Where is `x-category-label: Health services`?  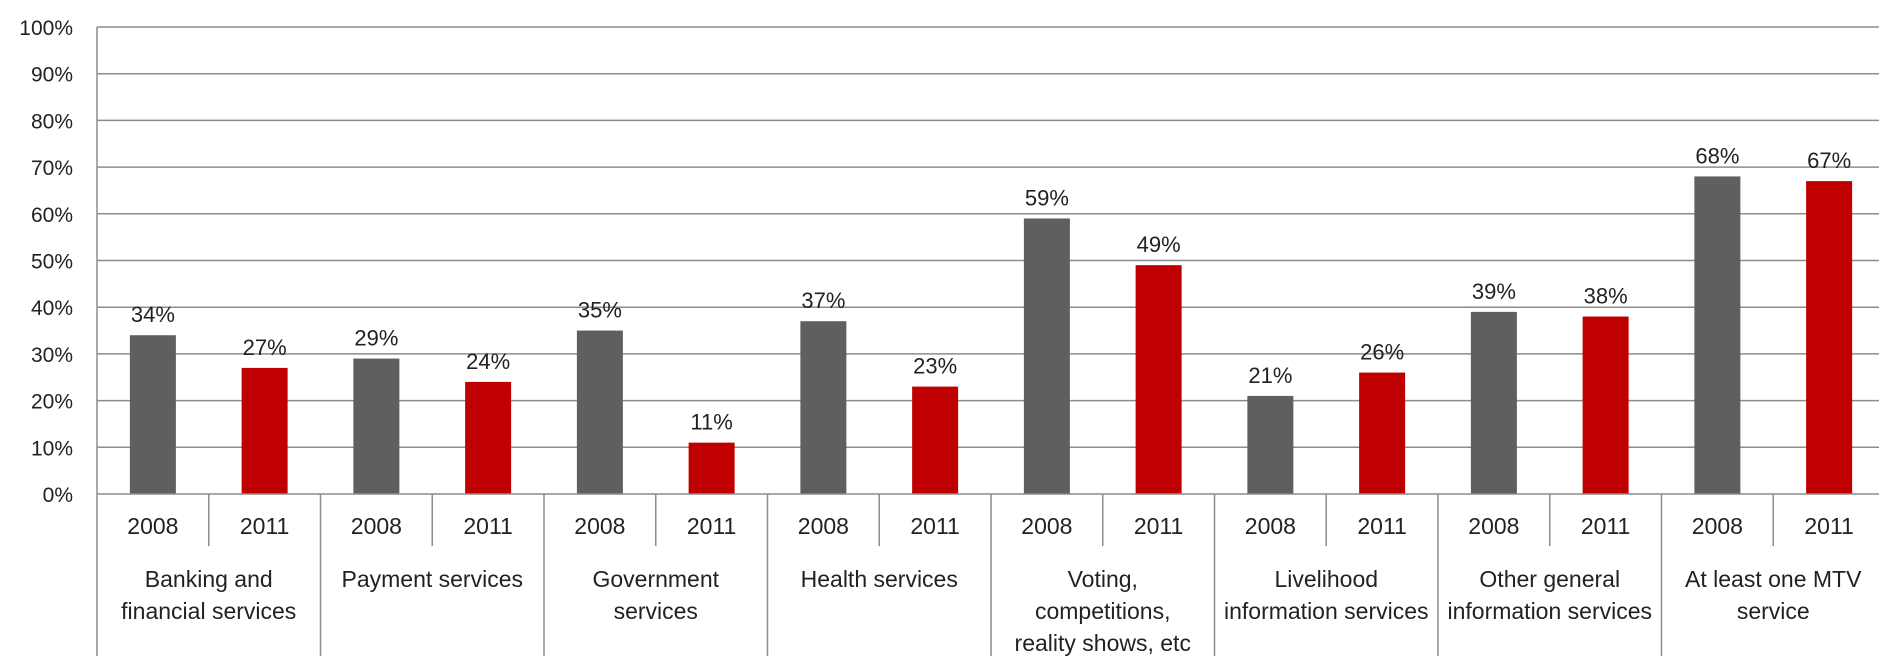 x-category-label: Health services is located at coordinates (879, 579).